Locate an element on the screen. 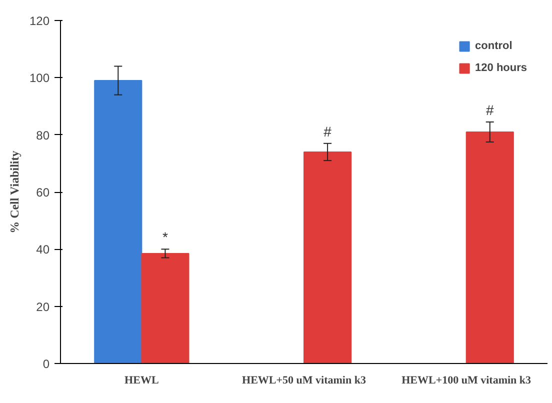 The image size is (552, 403). y-tick-label: 120 is located at coordinates (39, 21).